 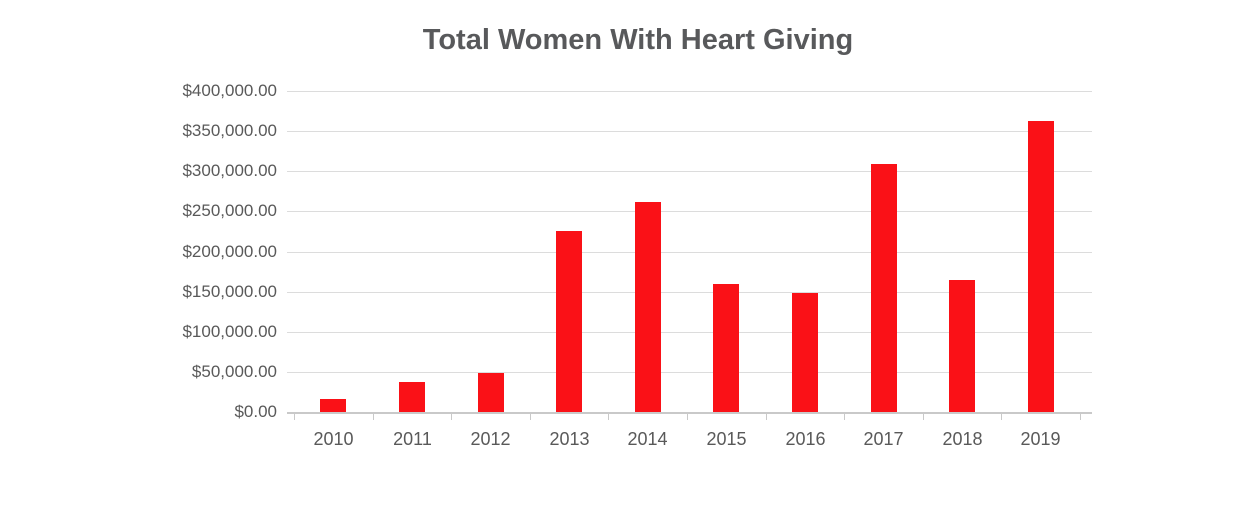 I want to click on bar-2019, so click(x=1041, y=266).